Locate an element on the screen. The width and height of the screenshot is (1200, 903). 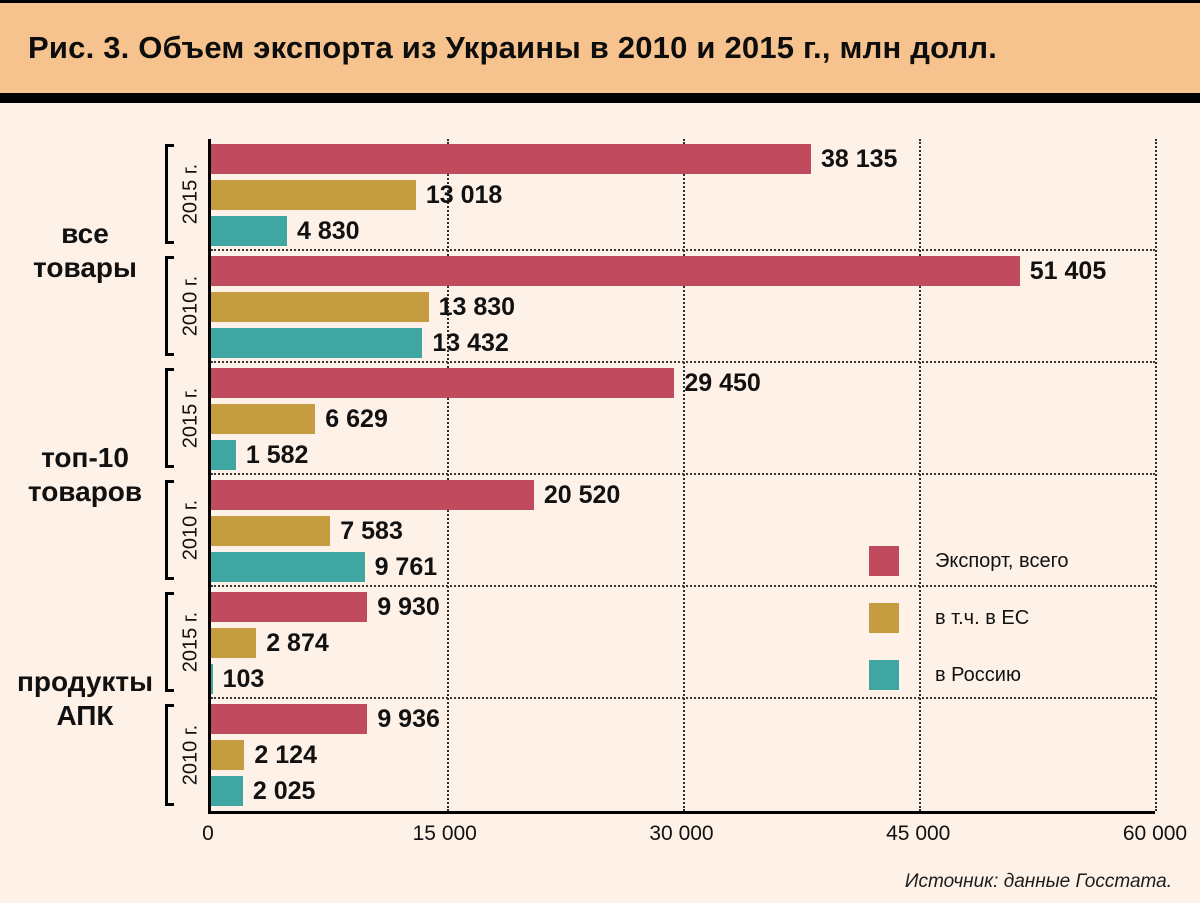
bar-value-label: 1 582 is located at coordinates (277, 454).